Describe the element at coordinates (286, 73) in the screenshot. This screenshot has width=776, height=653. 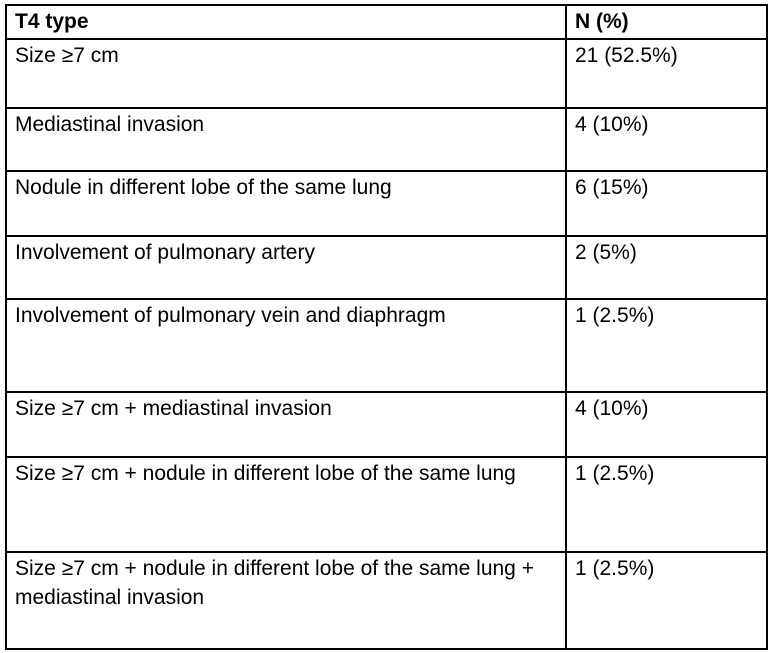
I see `t4-type-cell: Size ≥7 cm` at that location.